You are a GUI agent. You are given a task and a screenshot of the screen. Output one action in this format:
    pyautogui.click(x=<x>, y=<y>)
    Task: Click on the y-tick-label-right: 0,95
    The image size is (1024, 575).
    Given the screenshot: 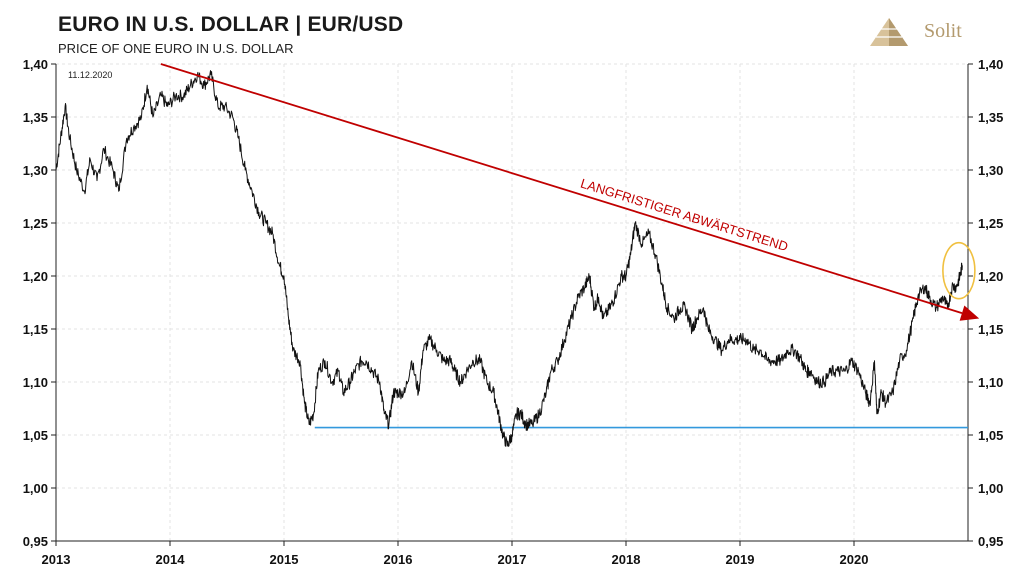 What is the action you would take?
    pyautogui.click(x=990, y=541)
    